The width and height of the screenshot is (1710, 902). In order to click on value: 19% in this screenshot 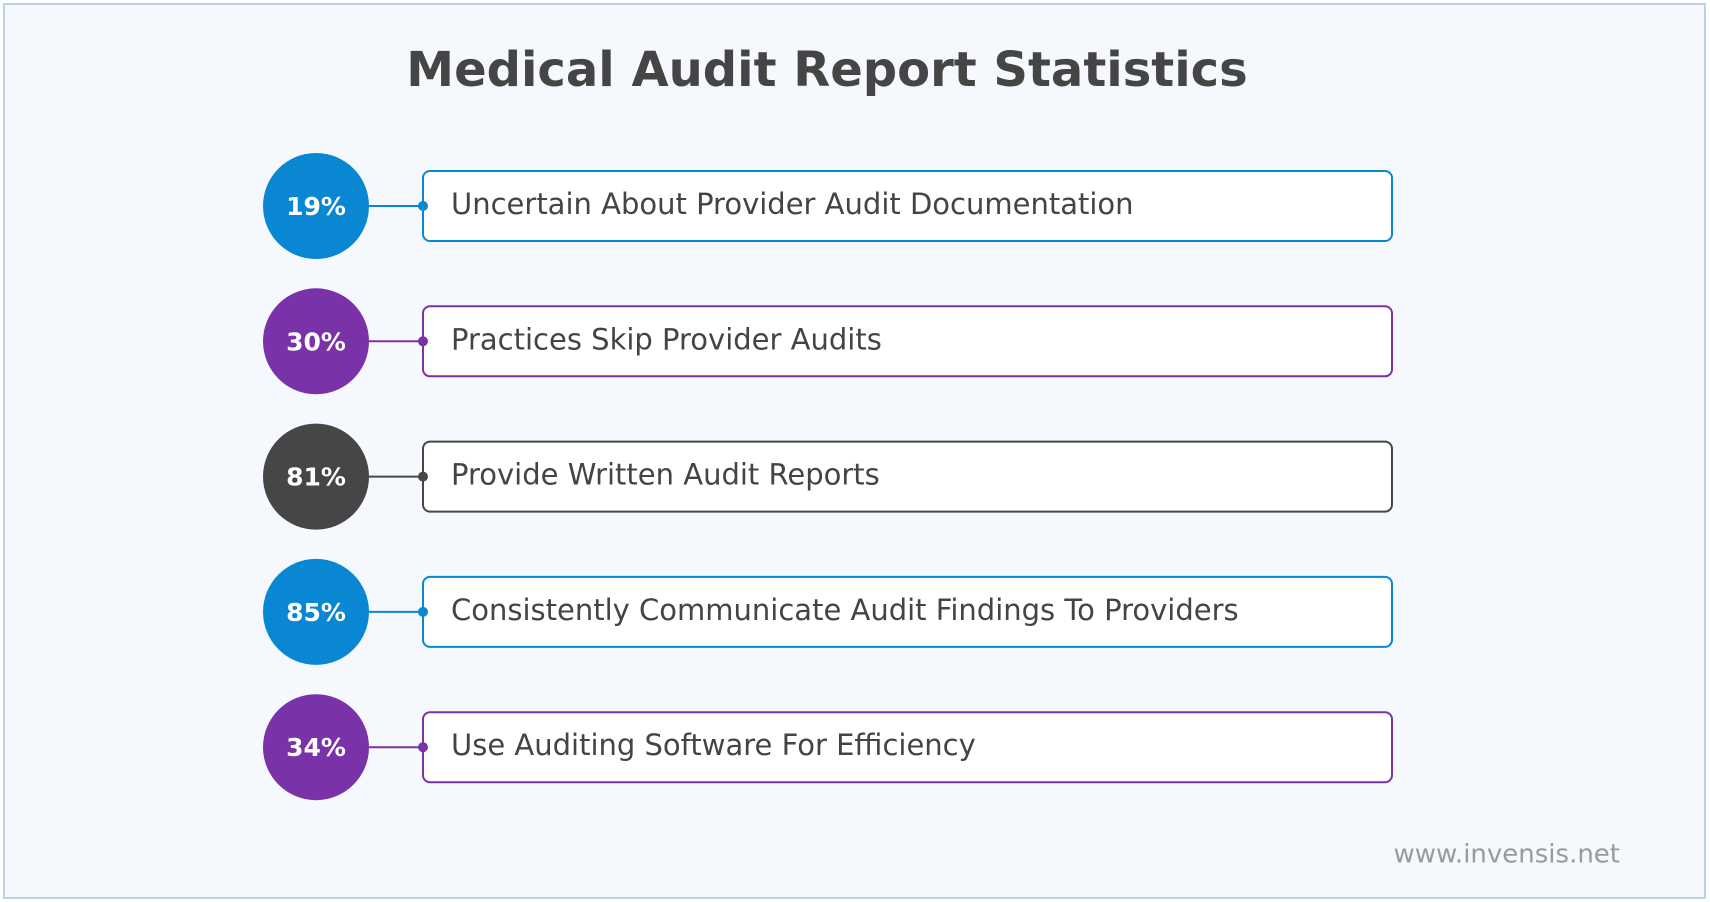, I will do `click(316, 206)`.